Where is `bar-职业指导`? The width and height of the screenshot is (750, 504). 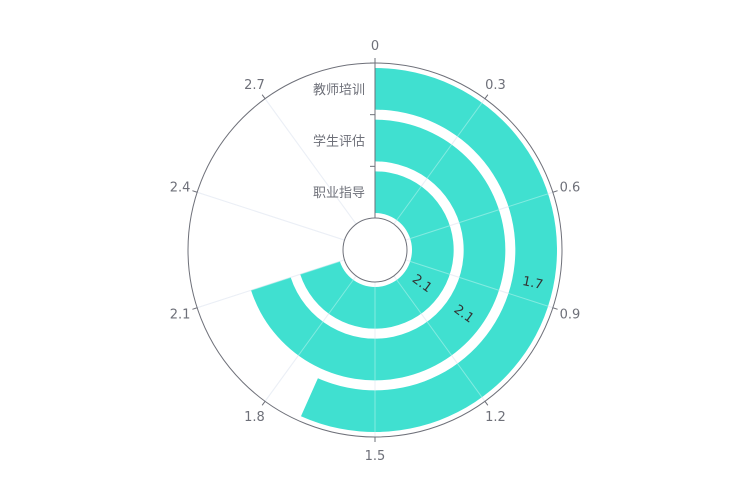 bar-职业指导 is located at coordinates (377, 250).